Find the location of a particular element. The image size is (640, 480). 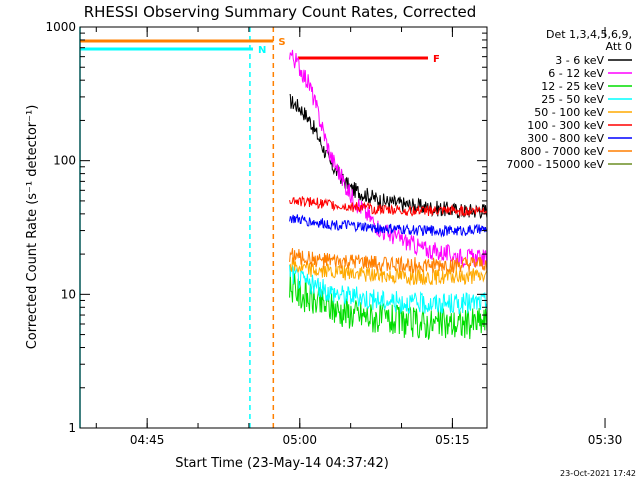

legend-entry-label: 800 - 7000 keV is located at coordinates (562, 151).